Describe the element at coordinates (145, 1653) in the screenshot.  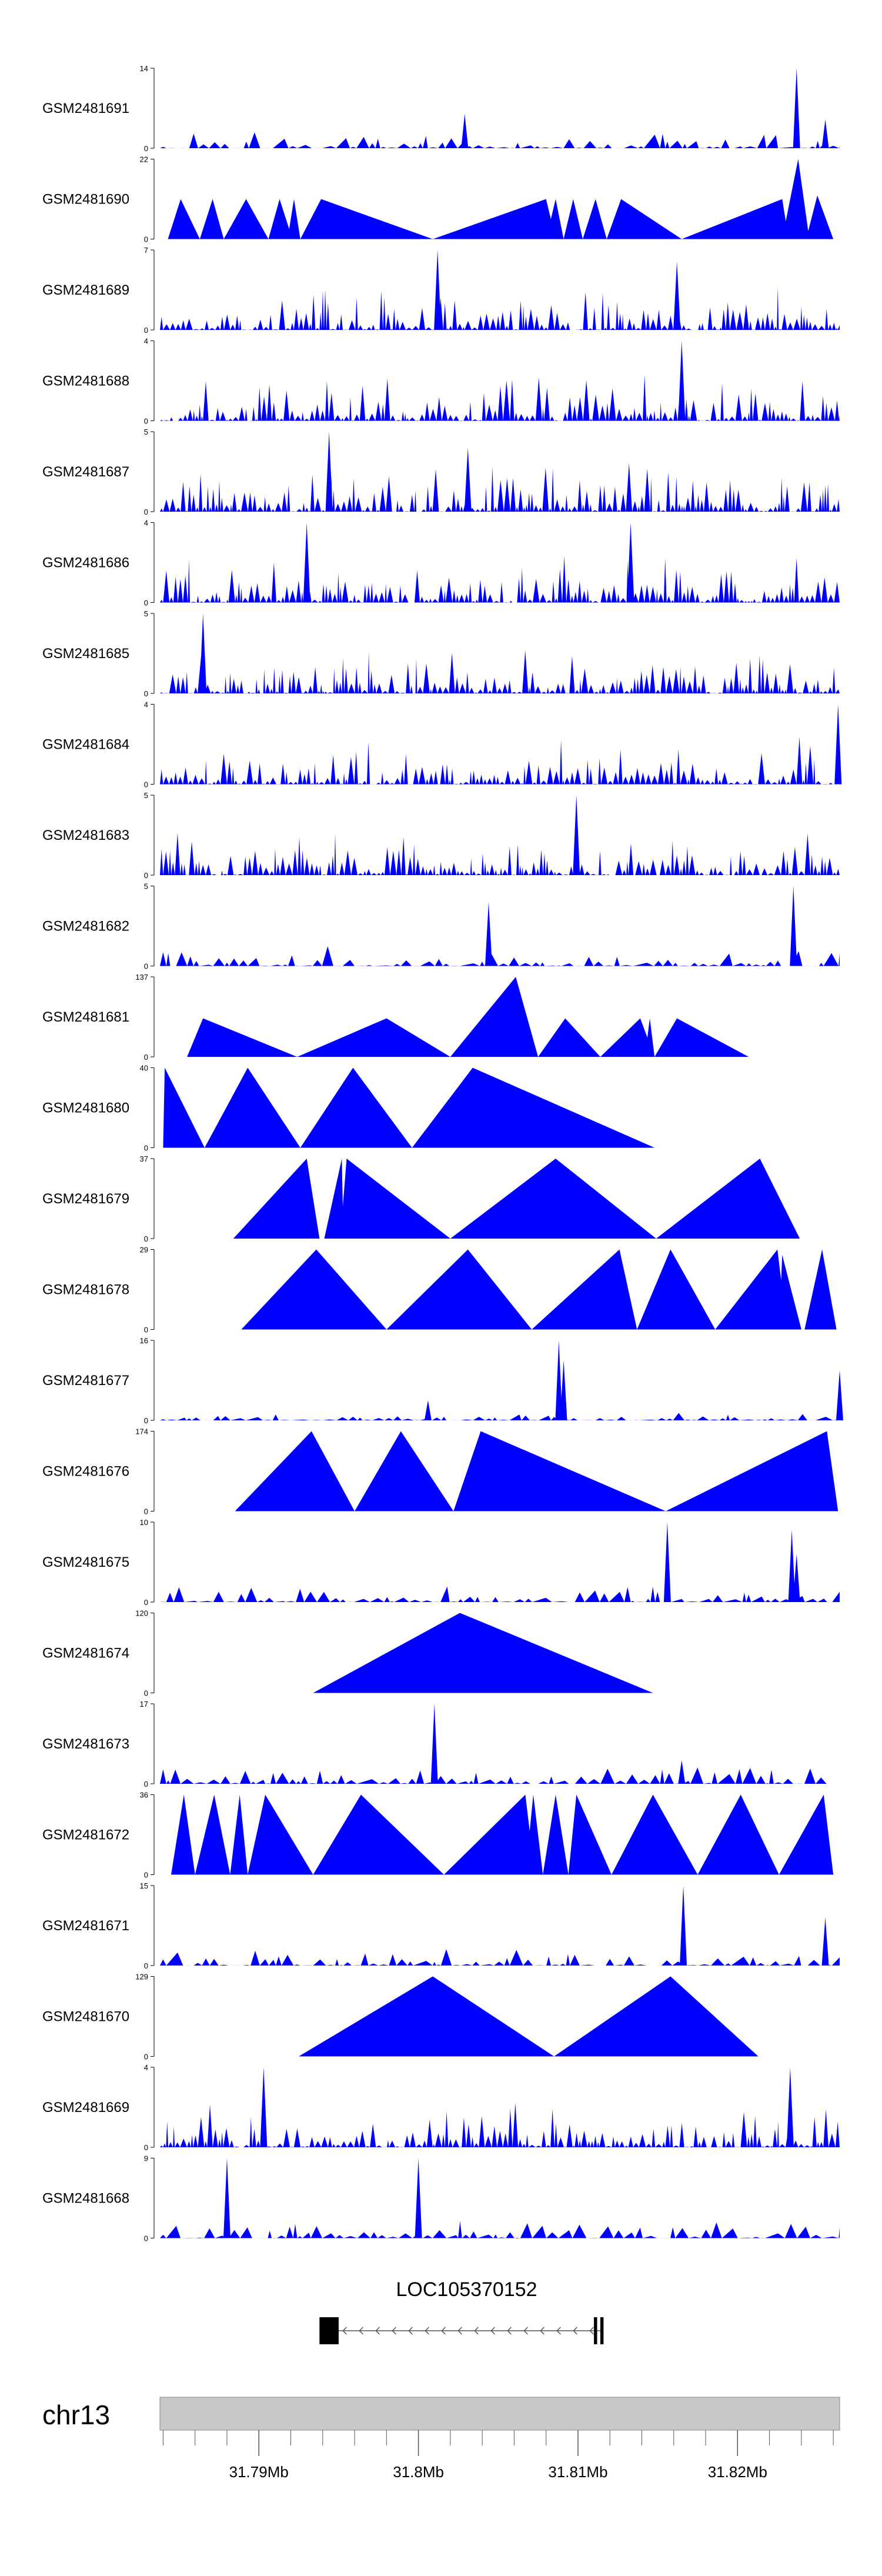
I see `y-axis: 120 0` at that location.